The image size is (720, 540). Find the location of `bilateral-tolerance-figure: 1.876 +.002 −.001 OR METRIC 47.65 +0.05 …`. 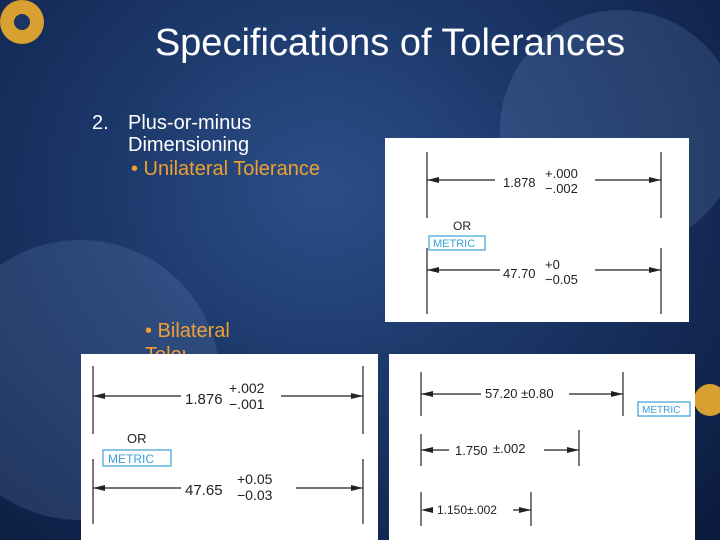

bilateral-tolerance-figure: 1.876 +.002 −.001 OR METRIC 47.65 +0.05 … is located at coordinates (229, 447).